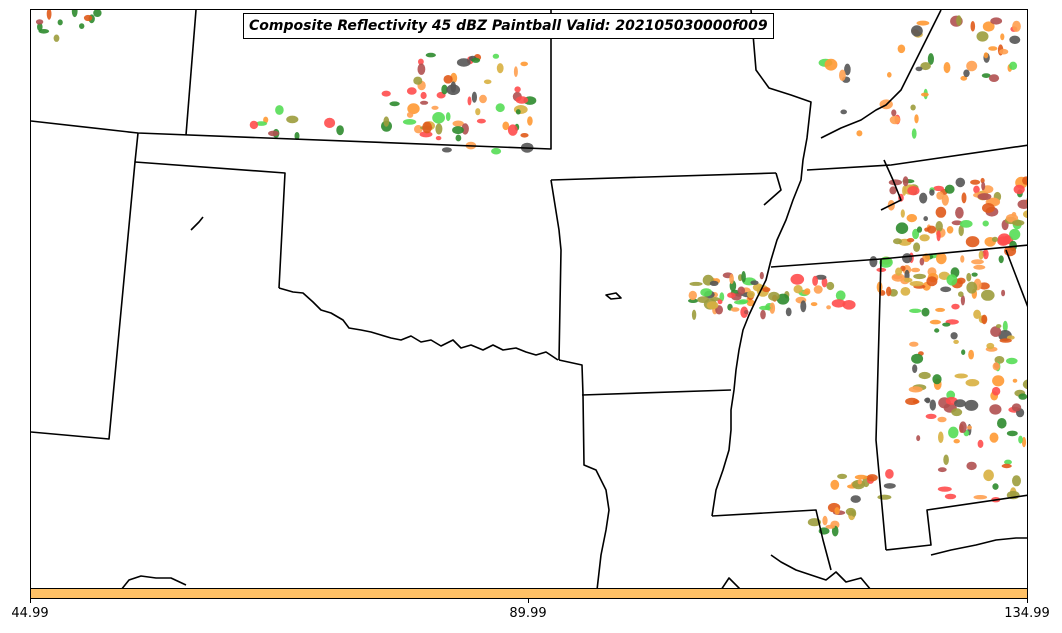 The image size is (1062, 633). I want to click on border-tn-south, so click(898, 256).